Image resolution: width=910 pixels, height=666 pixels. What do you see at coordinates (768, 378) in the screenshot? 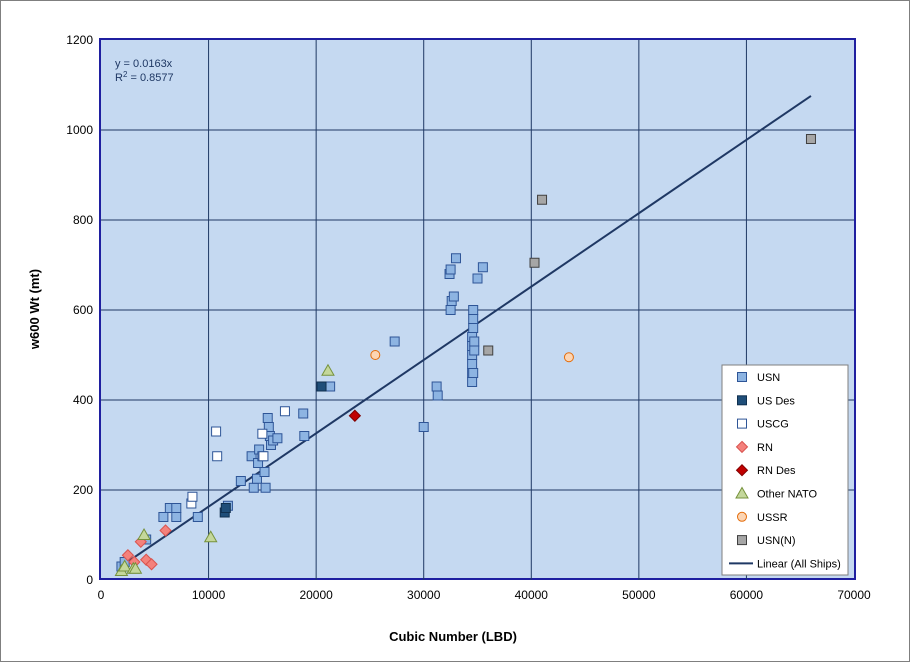
I see `legend-label: USN` at bounding box center [768, 378].